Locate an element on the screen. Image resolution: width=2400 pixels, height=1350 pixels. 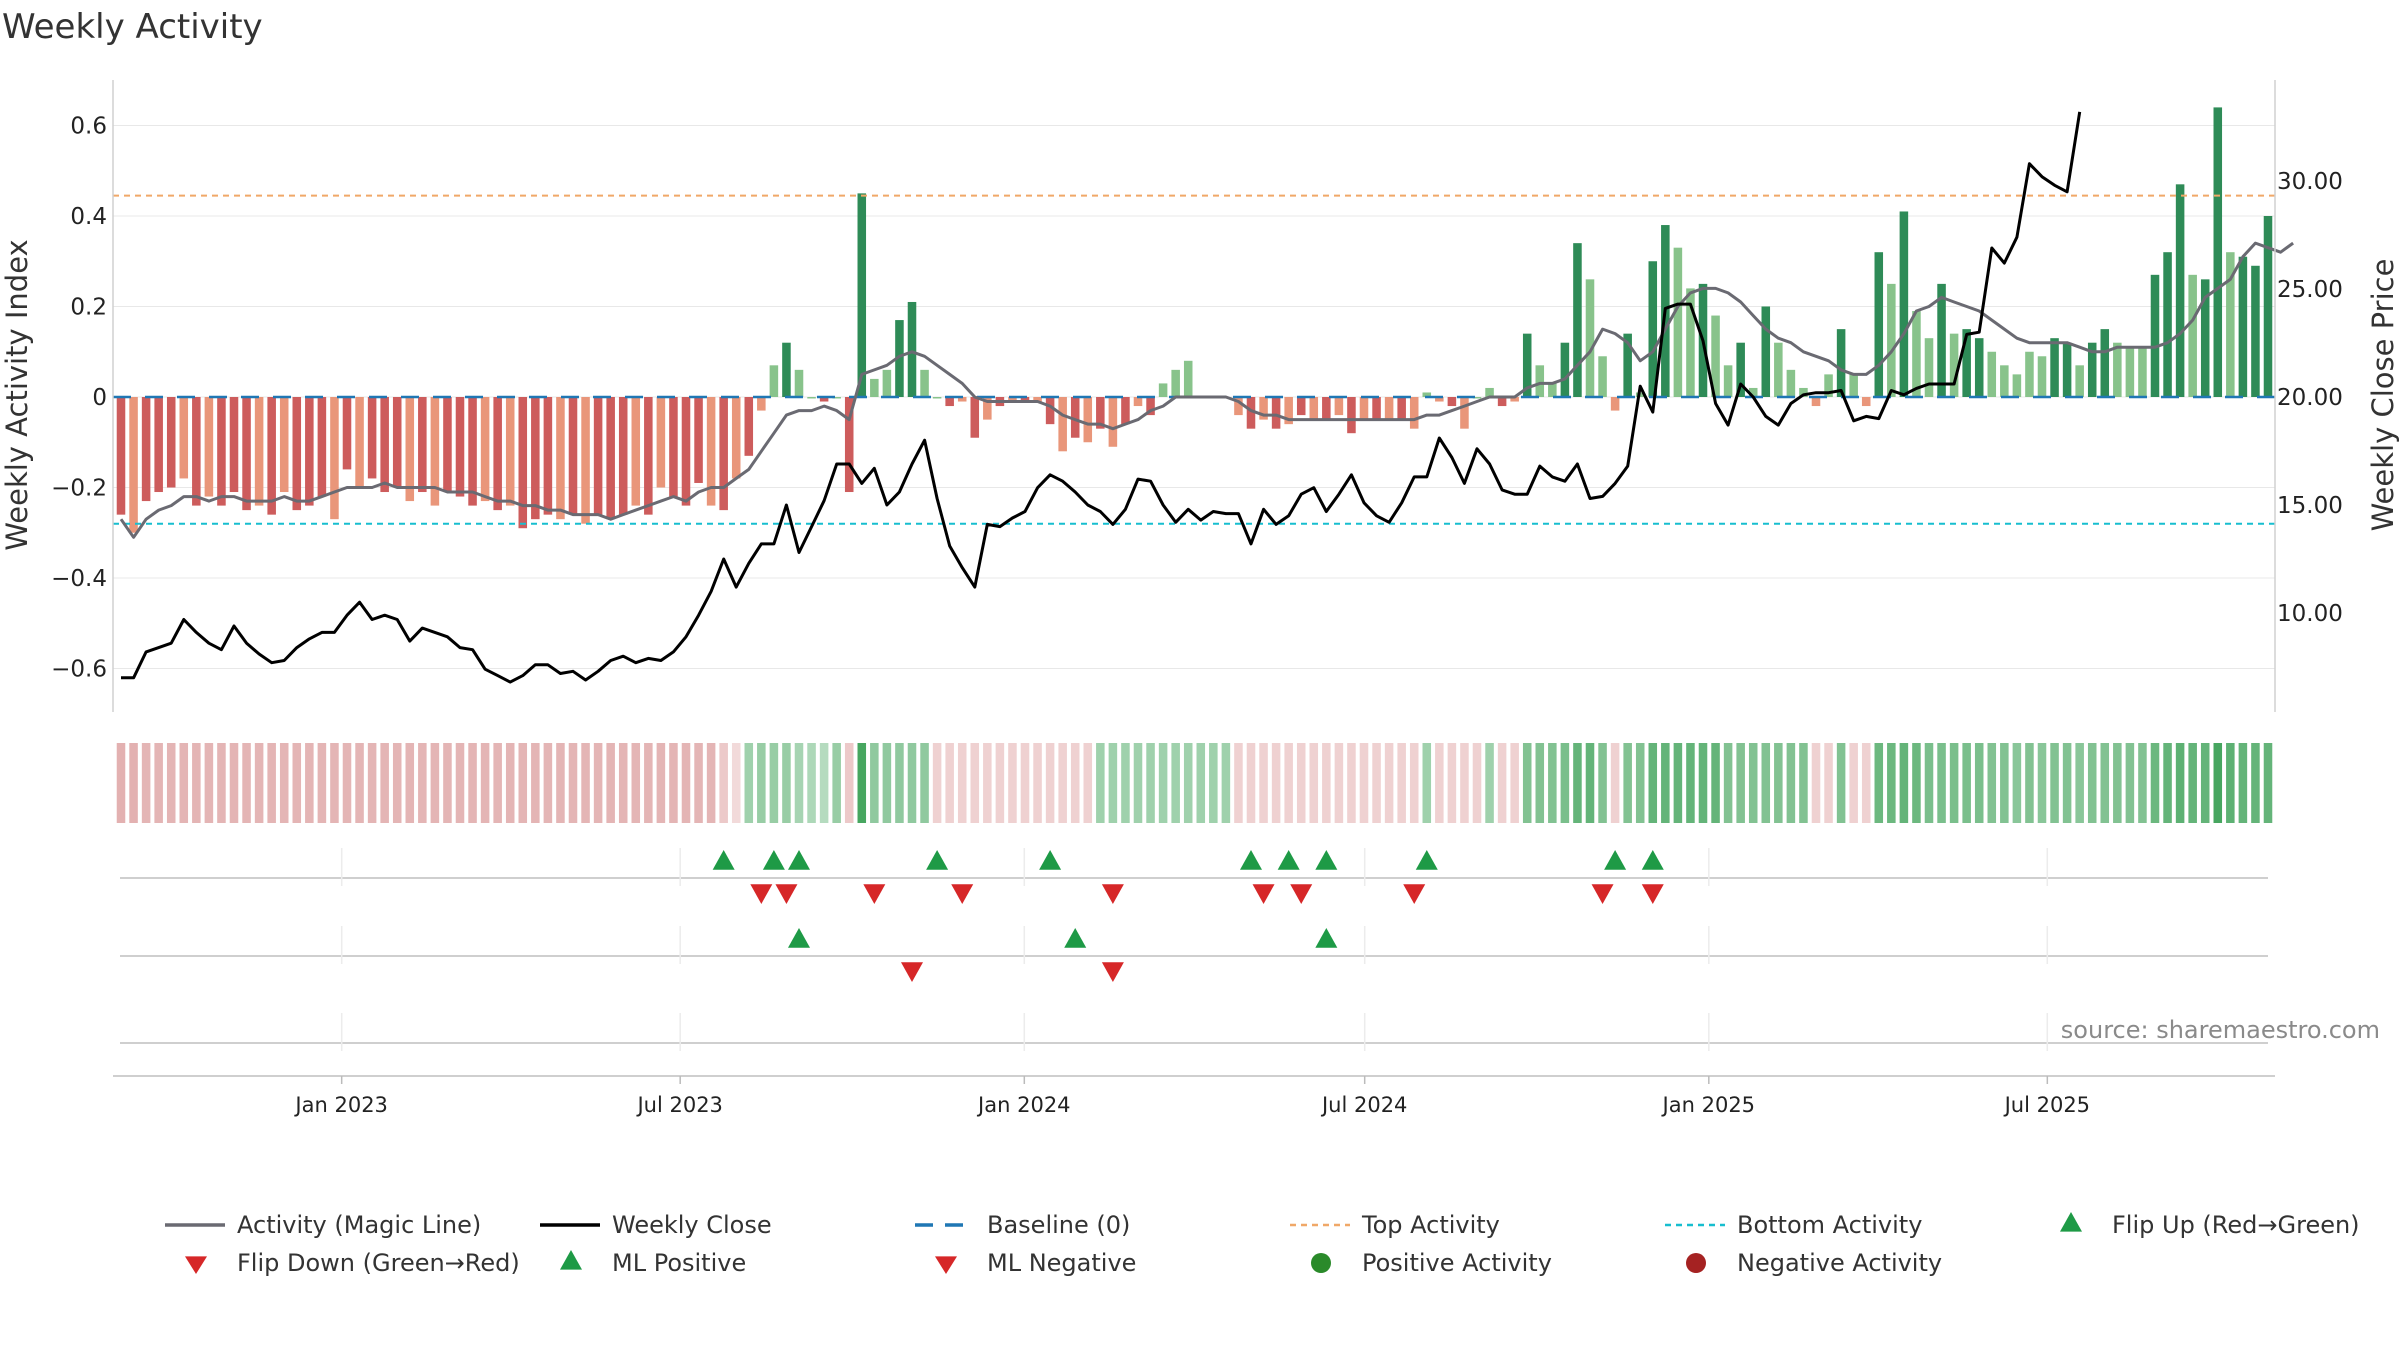
left-tick-label: 0.2 is located at coordinates (88, 308).